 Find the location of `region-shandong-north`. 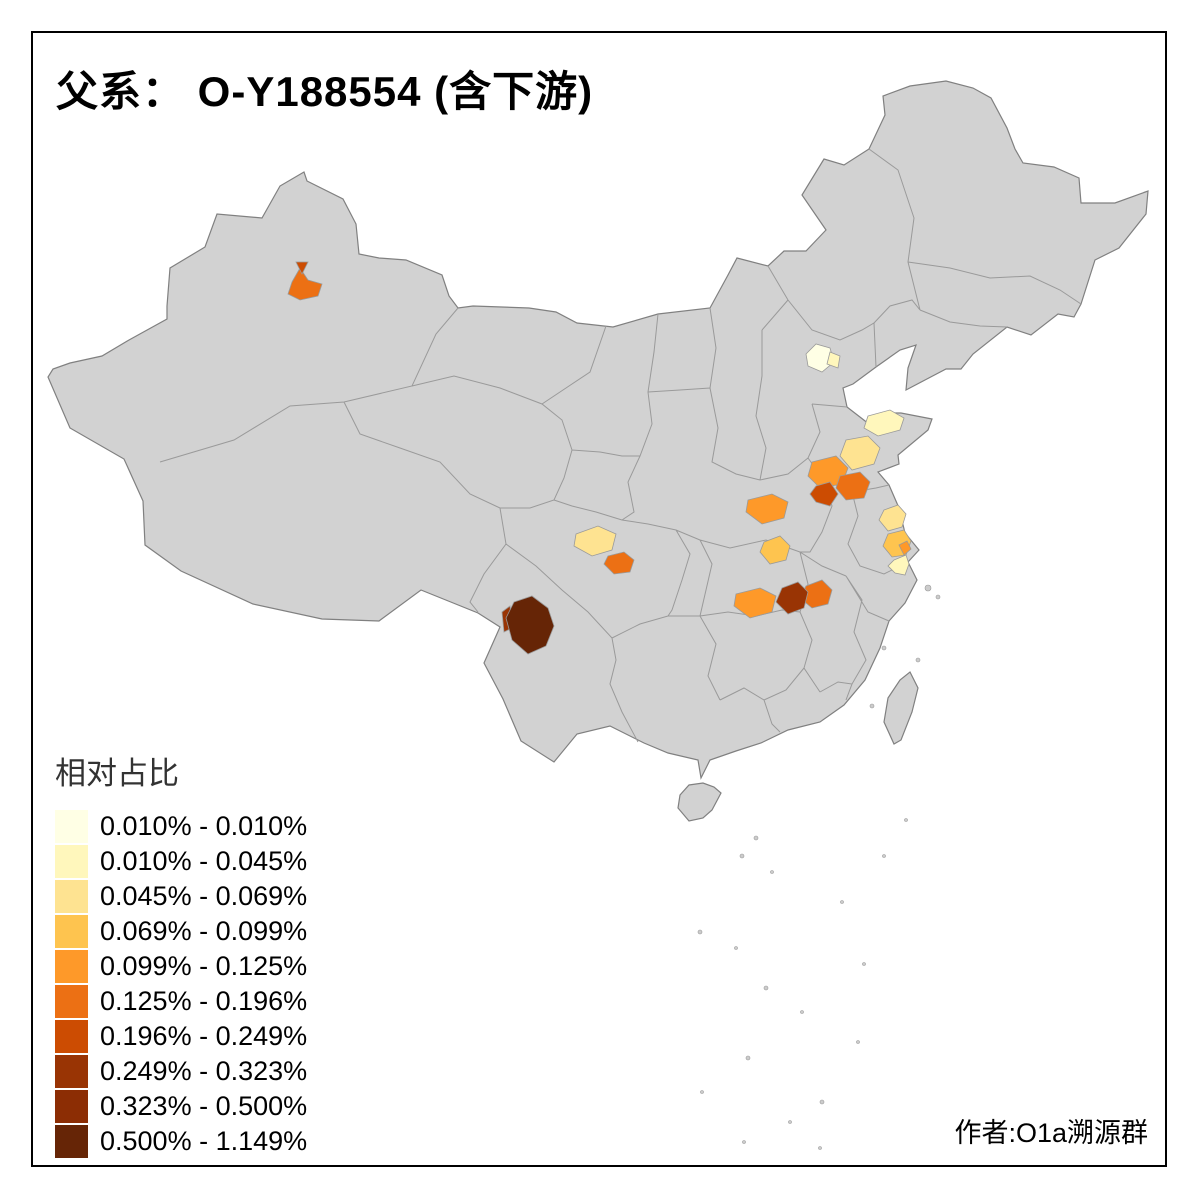

region-shandong-north is located at coordinates (884, 423).